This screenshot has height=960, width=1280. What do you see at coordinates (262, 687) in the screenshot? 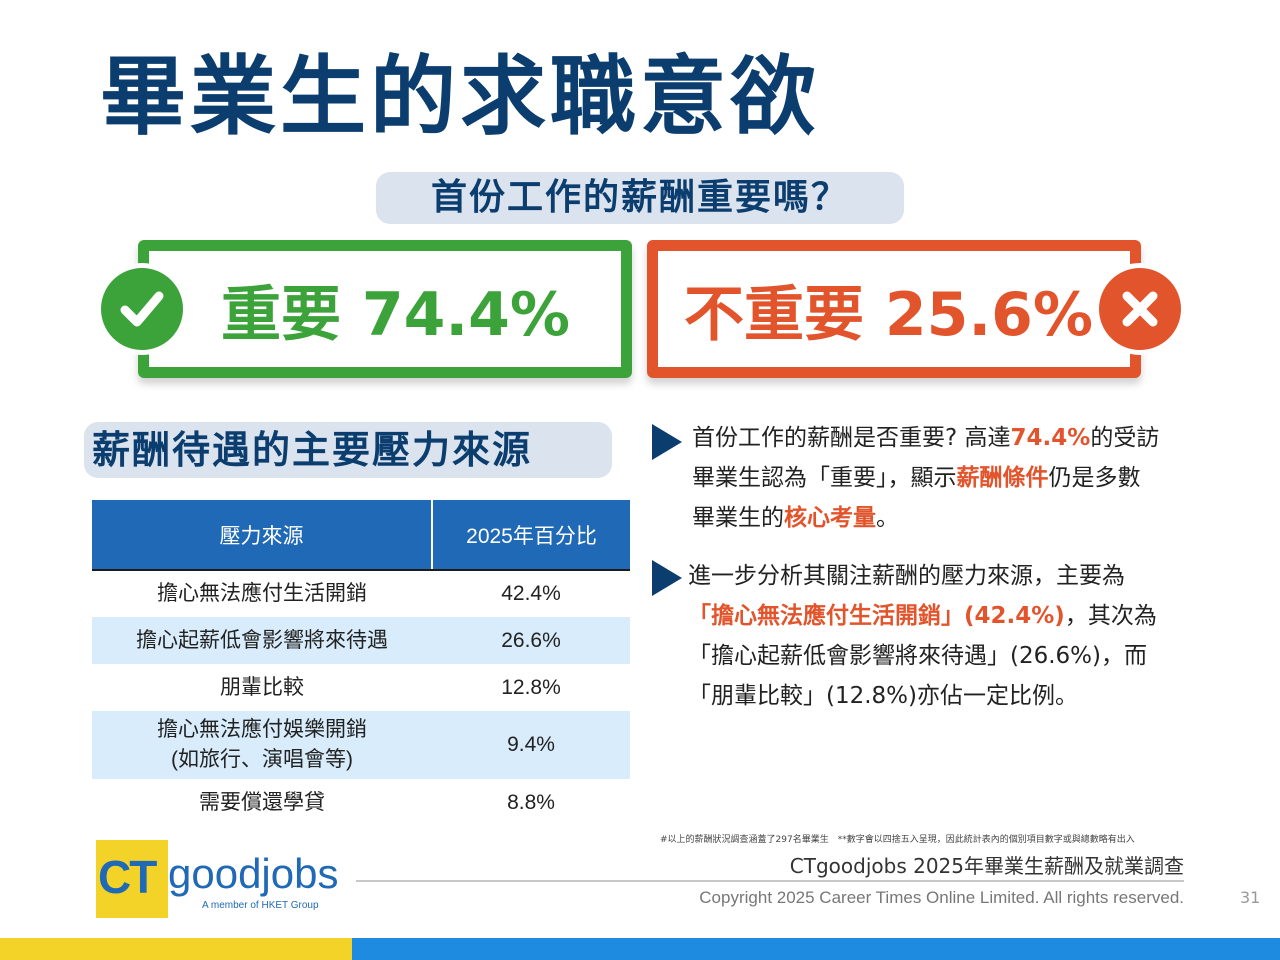
I see `row-source: 朋輩比較` at bounding box center [262, 687].